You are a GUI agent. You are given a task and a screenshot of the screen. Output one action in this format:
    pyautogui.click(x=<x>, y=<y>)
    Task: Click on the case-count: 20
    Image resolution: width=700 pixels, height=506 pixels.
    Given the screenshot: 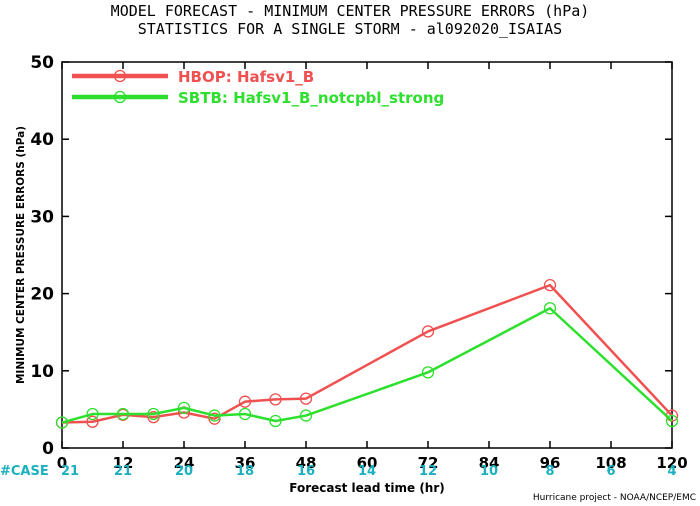 What is the action you would take?
    pyautogui.click(x=184, y=471)
    